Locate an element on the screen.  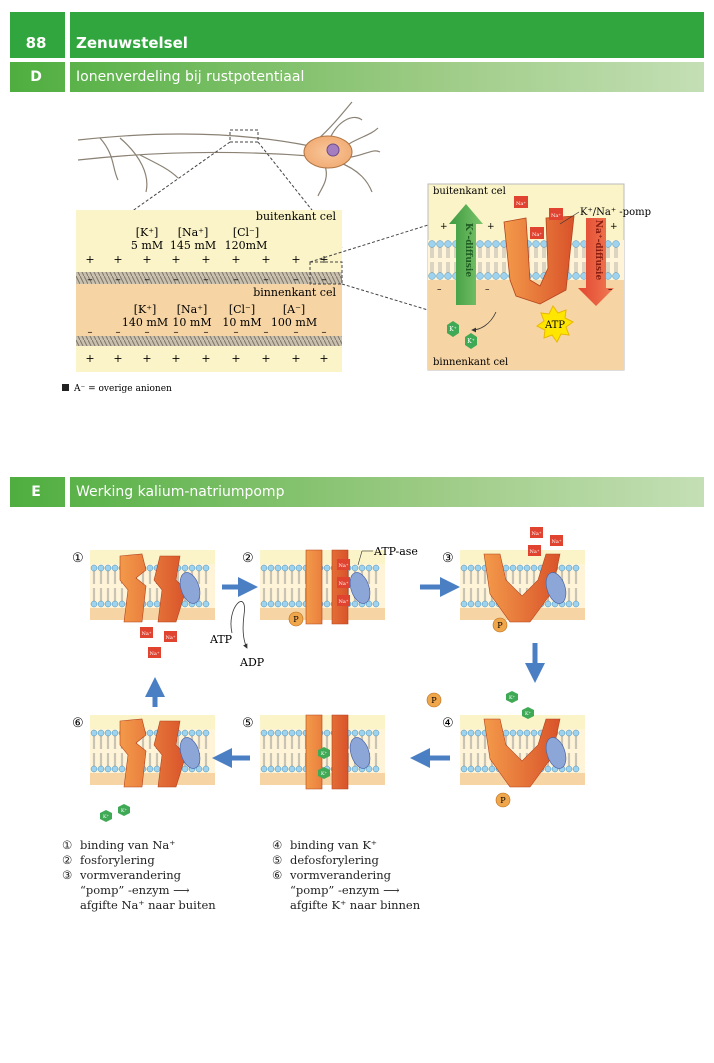
zoom-atp-label: ATP is located at coordinates (554, 325).